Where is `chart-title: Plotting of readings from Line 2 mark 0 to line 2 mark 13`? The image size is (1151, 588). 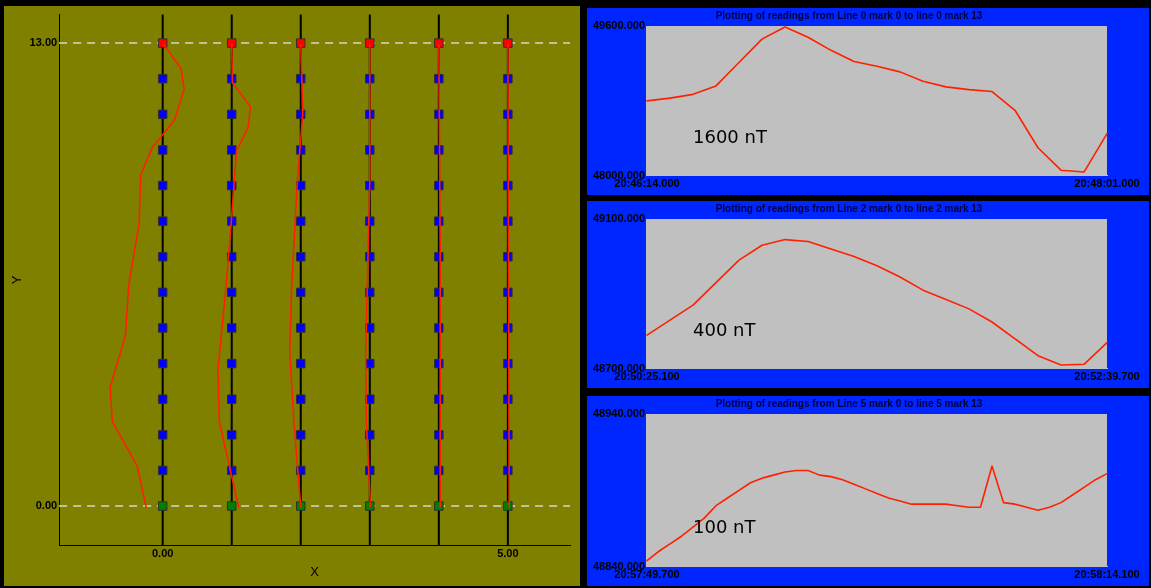
chart-title: Plotting of readings from Line 2 mark 0 to line 2 mark 13 is located at coordinates (849, 208).